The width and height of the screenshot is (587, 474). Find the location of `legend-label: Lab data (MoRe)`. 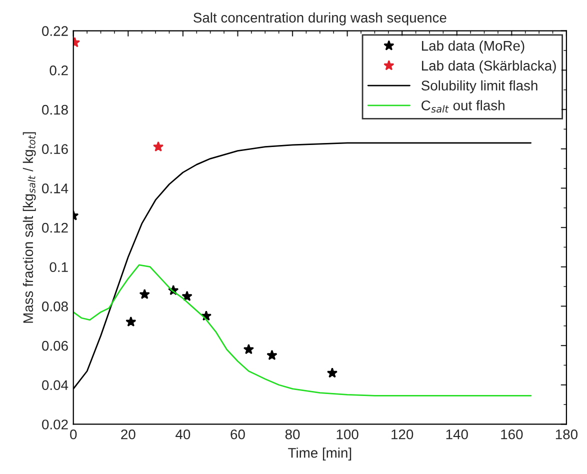

legend-label: Lab data (MoRe) is located at coordinates (473, 47).